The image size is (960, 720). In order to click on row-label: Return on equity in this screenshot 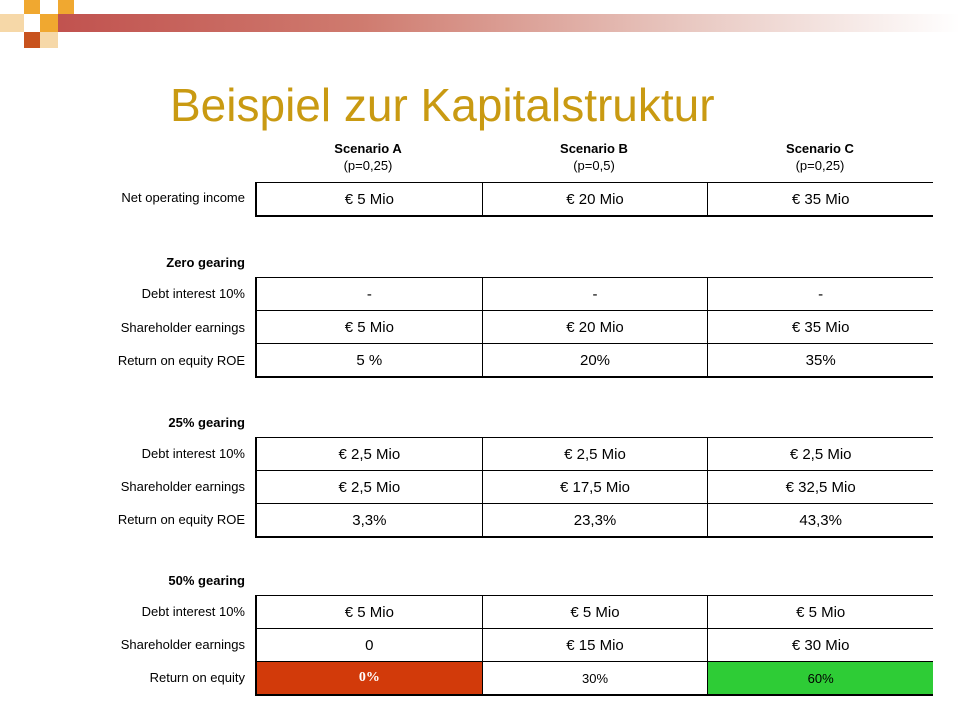, I will do `click(197, 677)`.